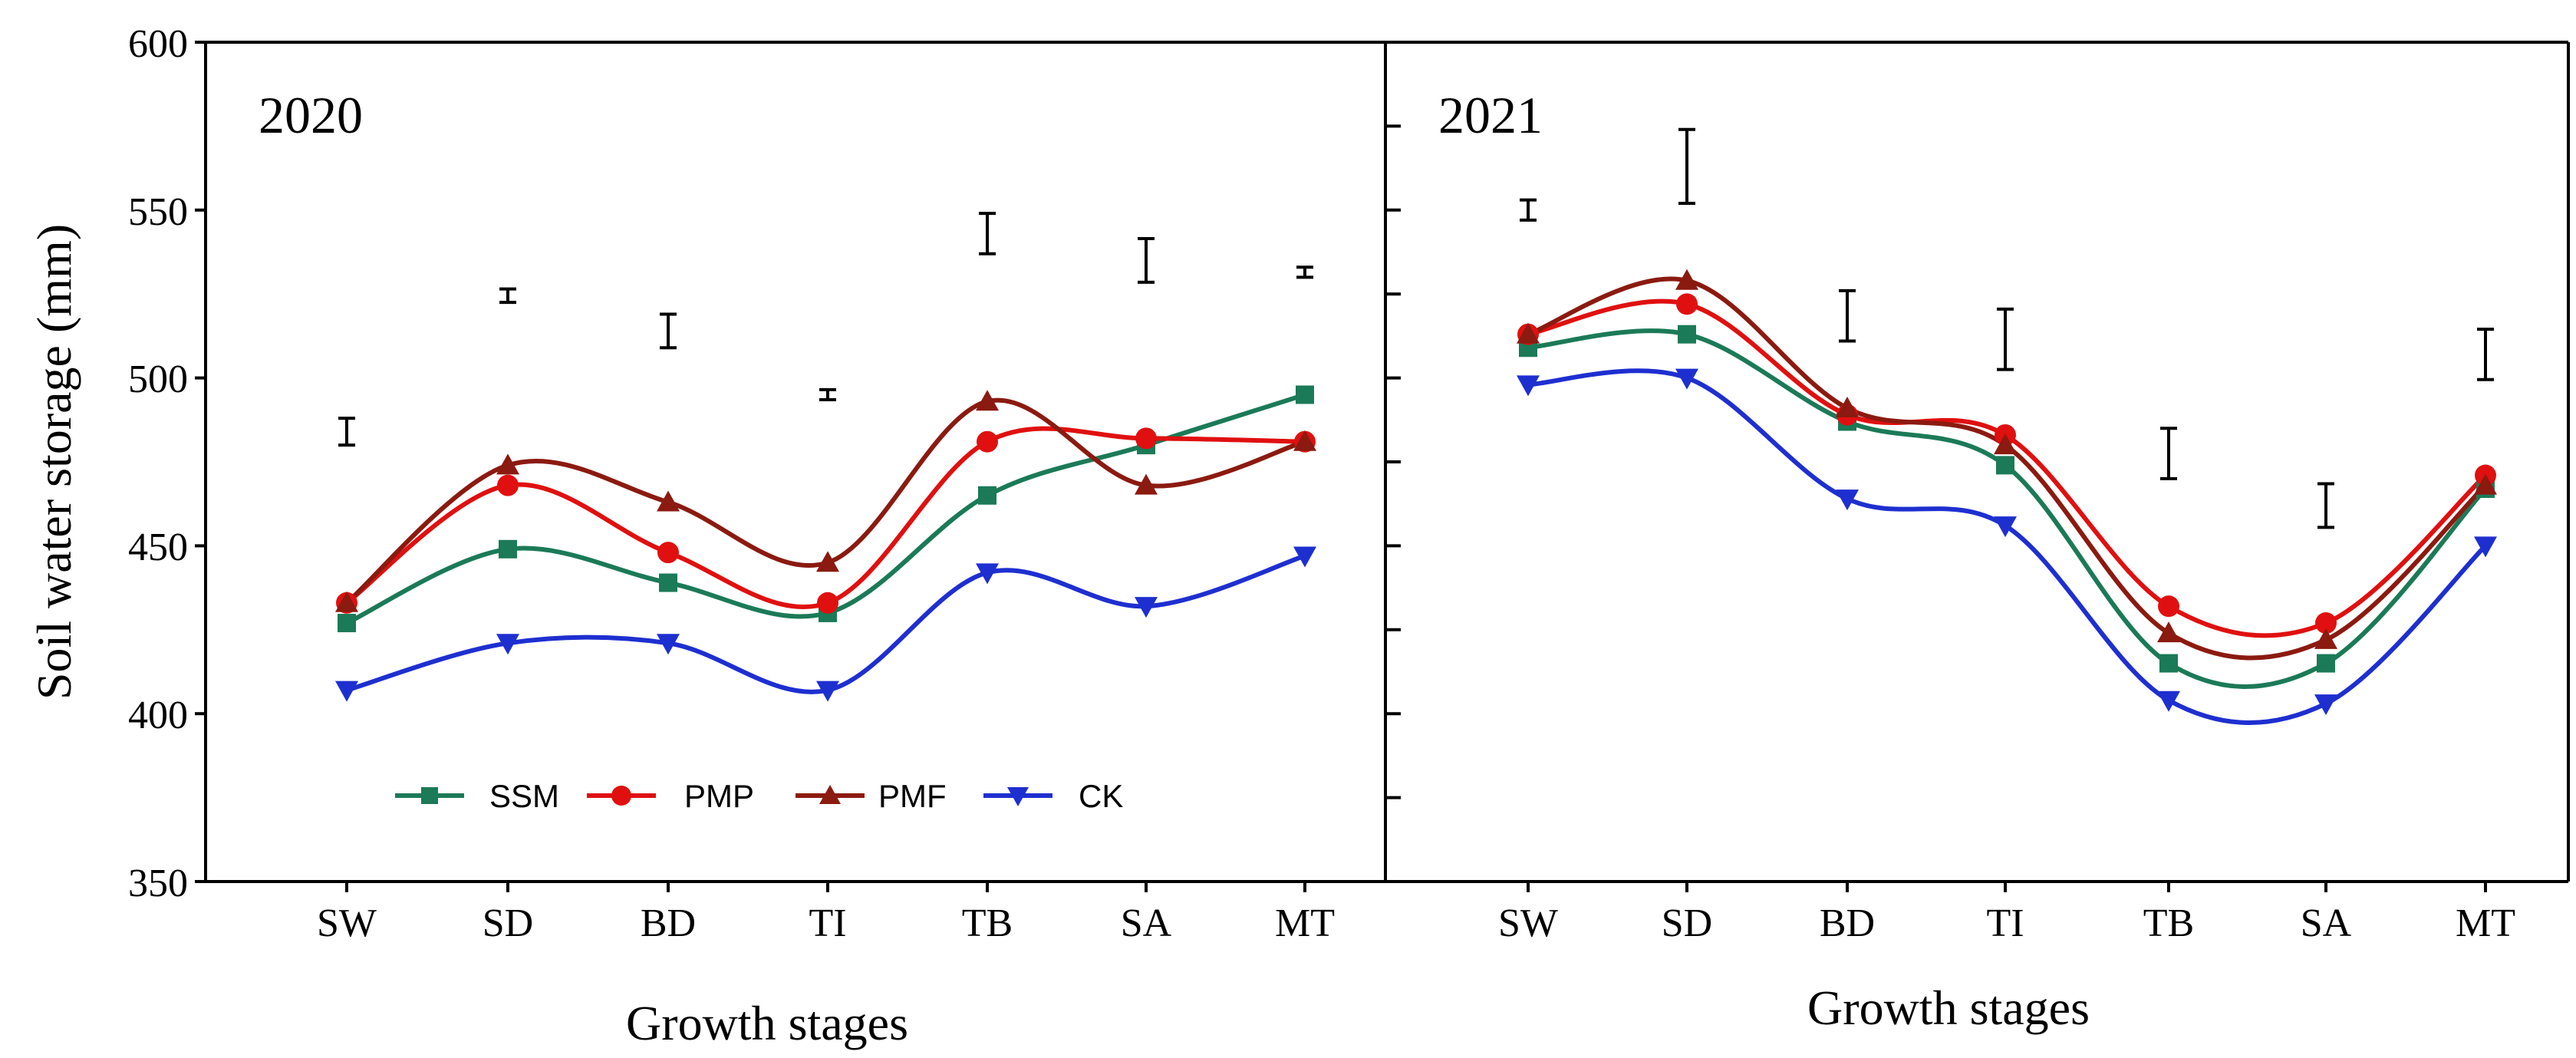 This screenshot has height=1058, width=2576. Describe the element at coordinates (158, 547) in the screenshot. I see `y-tick-label: 450` at that location.